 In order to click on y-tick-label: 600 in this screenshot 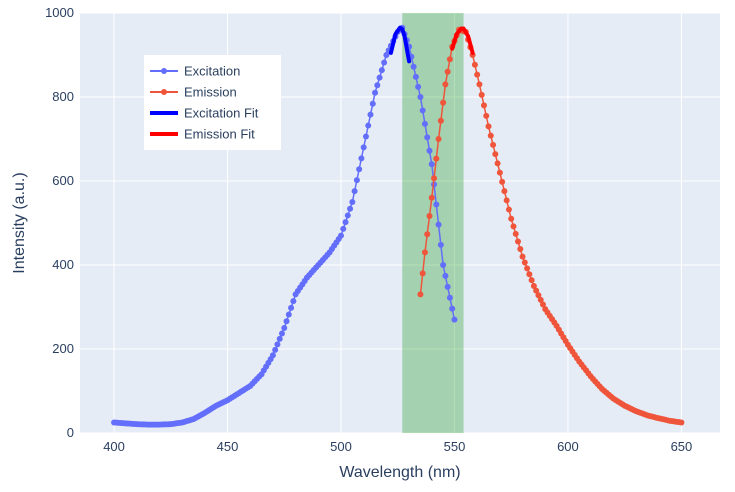, I will do `click(63, 180)`.